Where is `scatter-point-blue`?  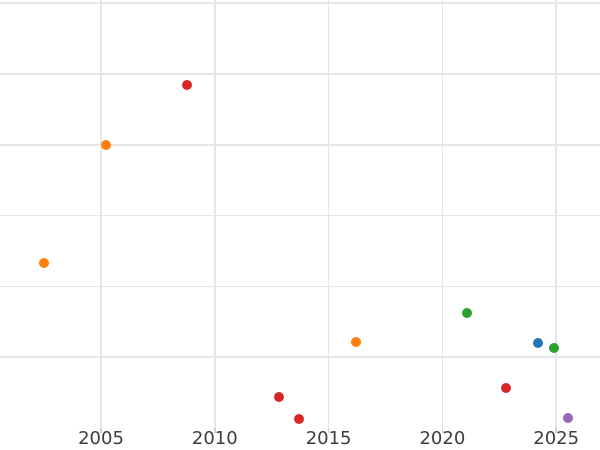 scatter-point-blue is located at coordinates (537, 343).